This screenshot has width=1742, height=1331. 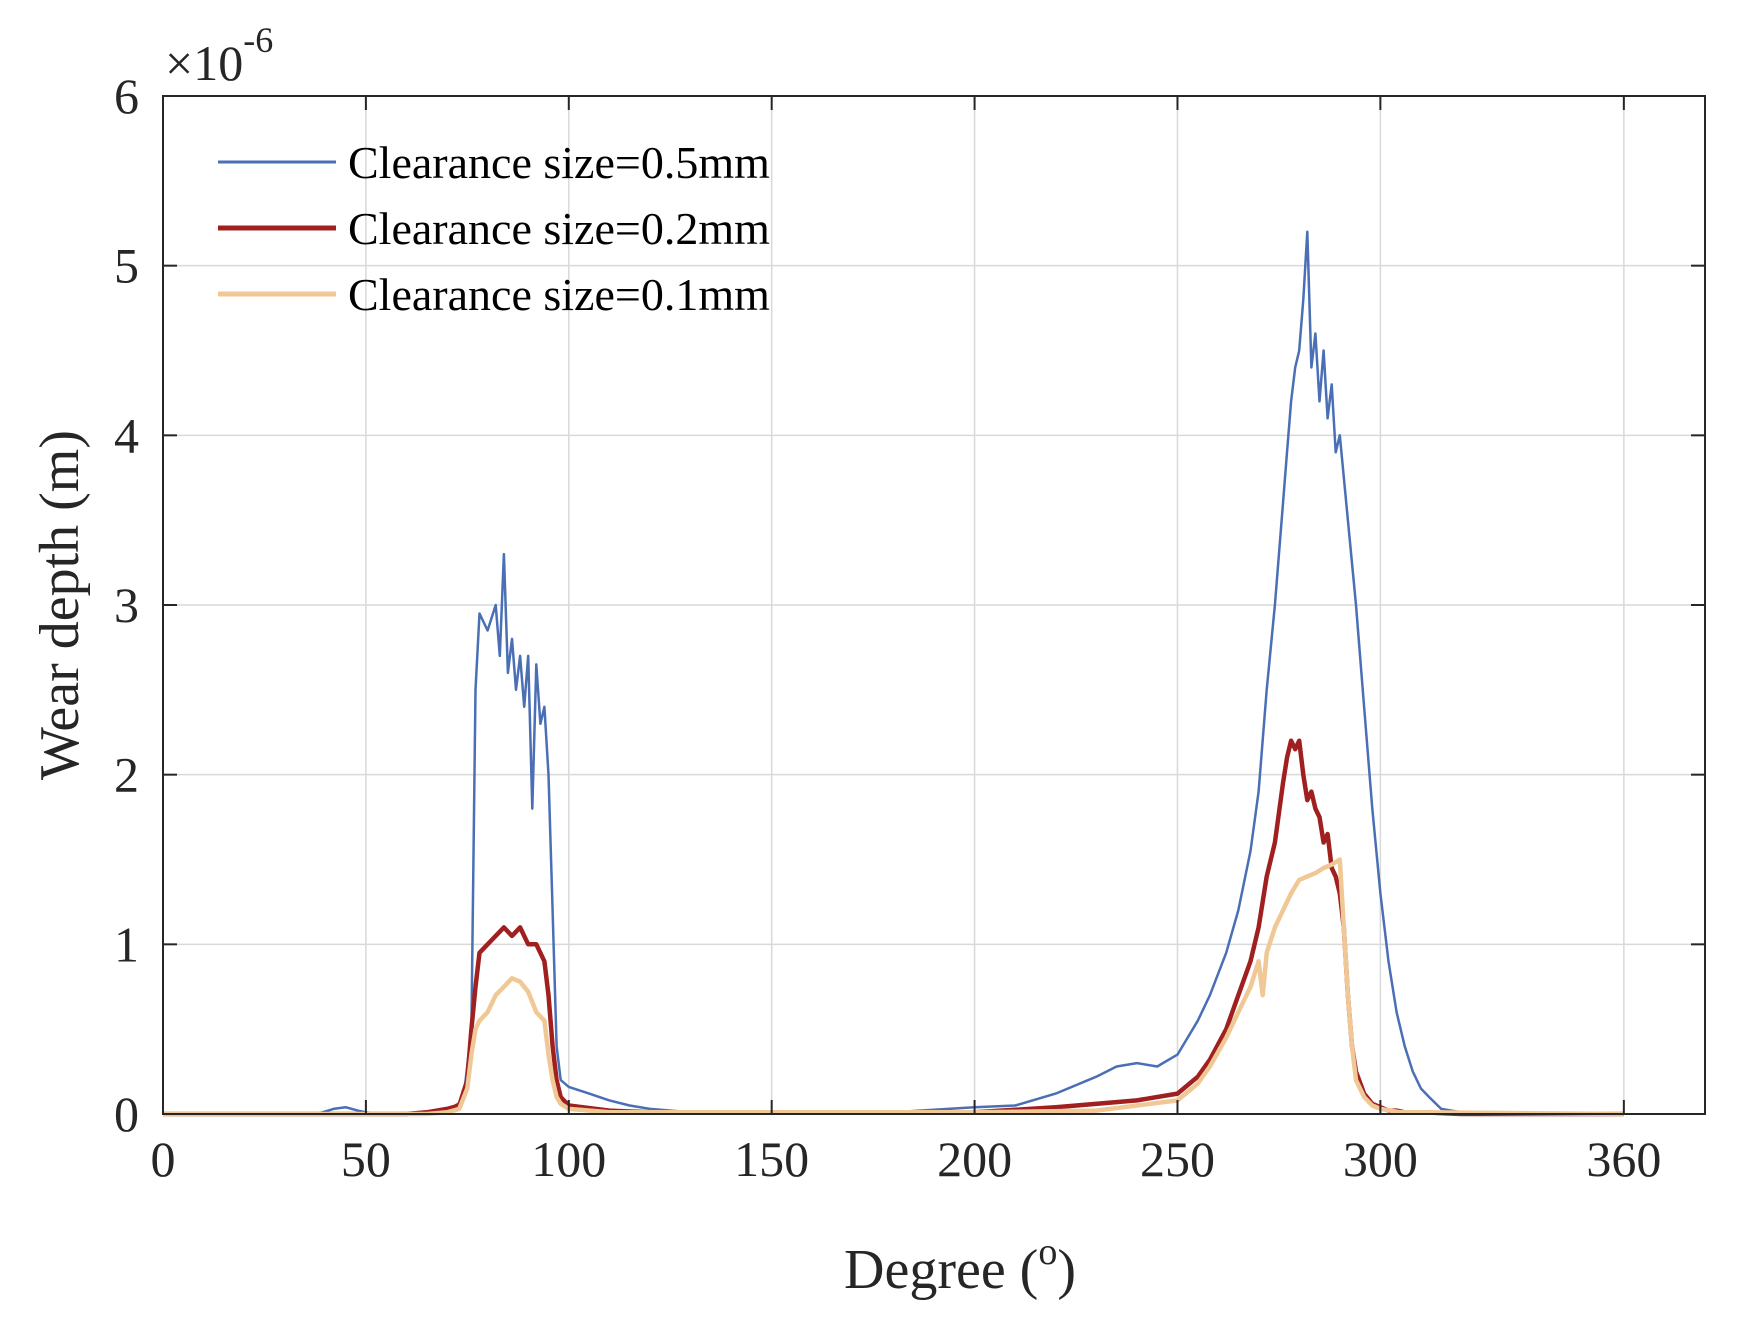 I want to click on y-tick-label: 5, so click(x=126, y=266).